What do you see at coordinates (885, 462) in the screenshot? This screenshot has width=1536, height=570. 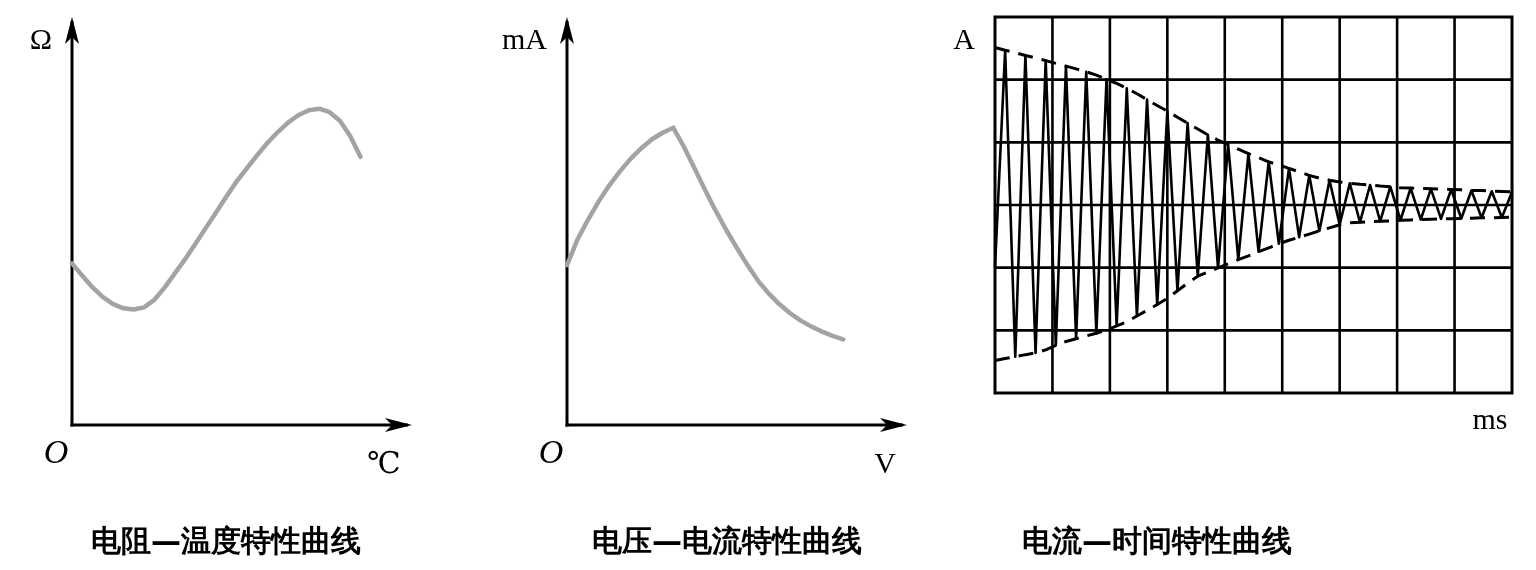 I see `x-axis-title: V` at bounding box center [885, 462].